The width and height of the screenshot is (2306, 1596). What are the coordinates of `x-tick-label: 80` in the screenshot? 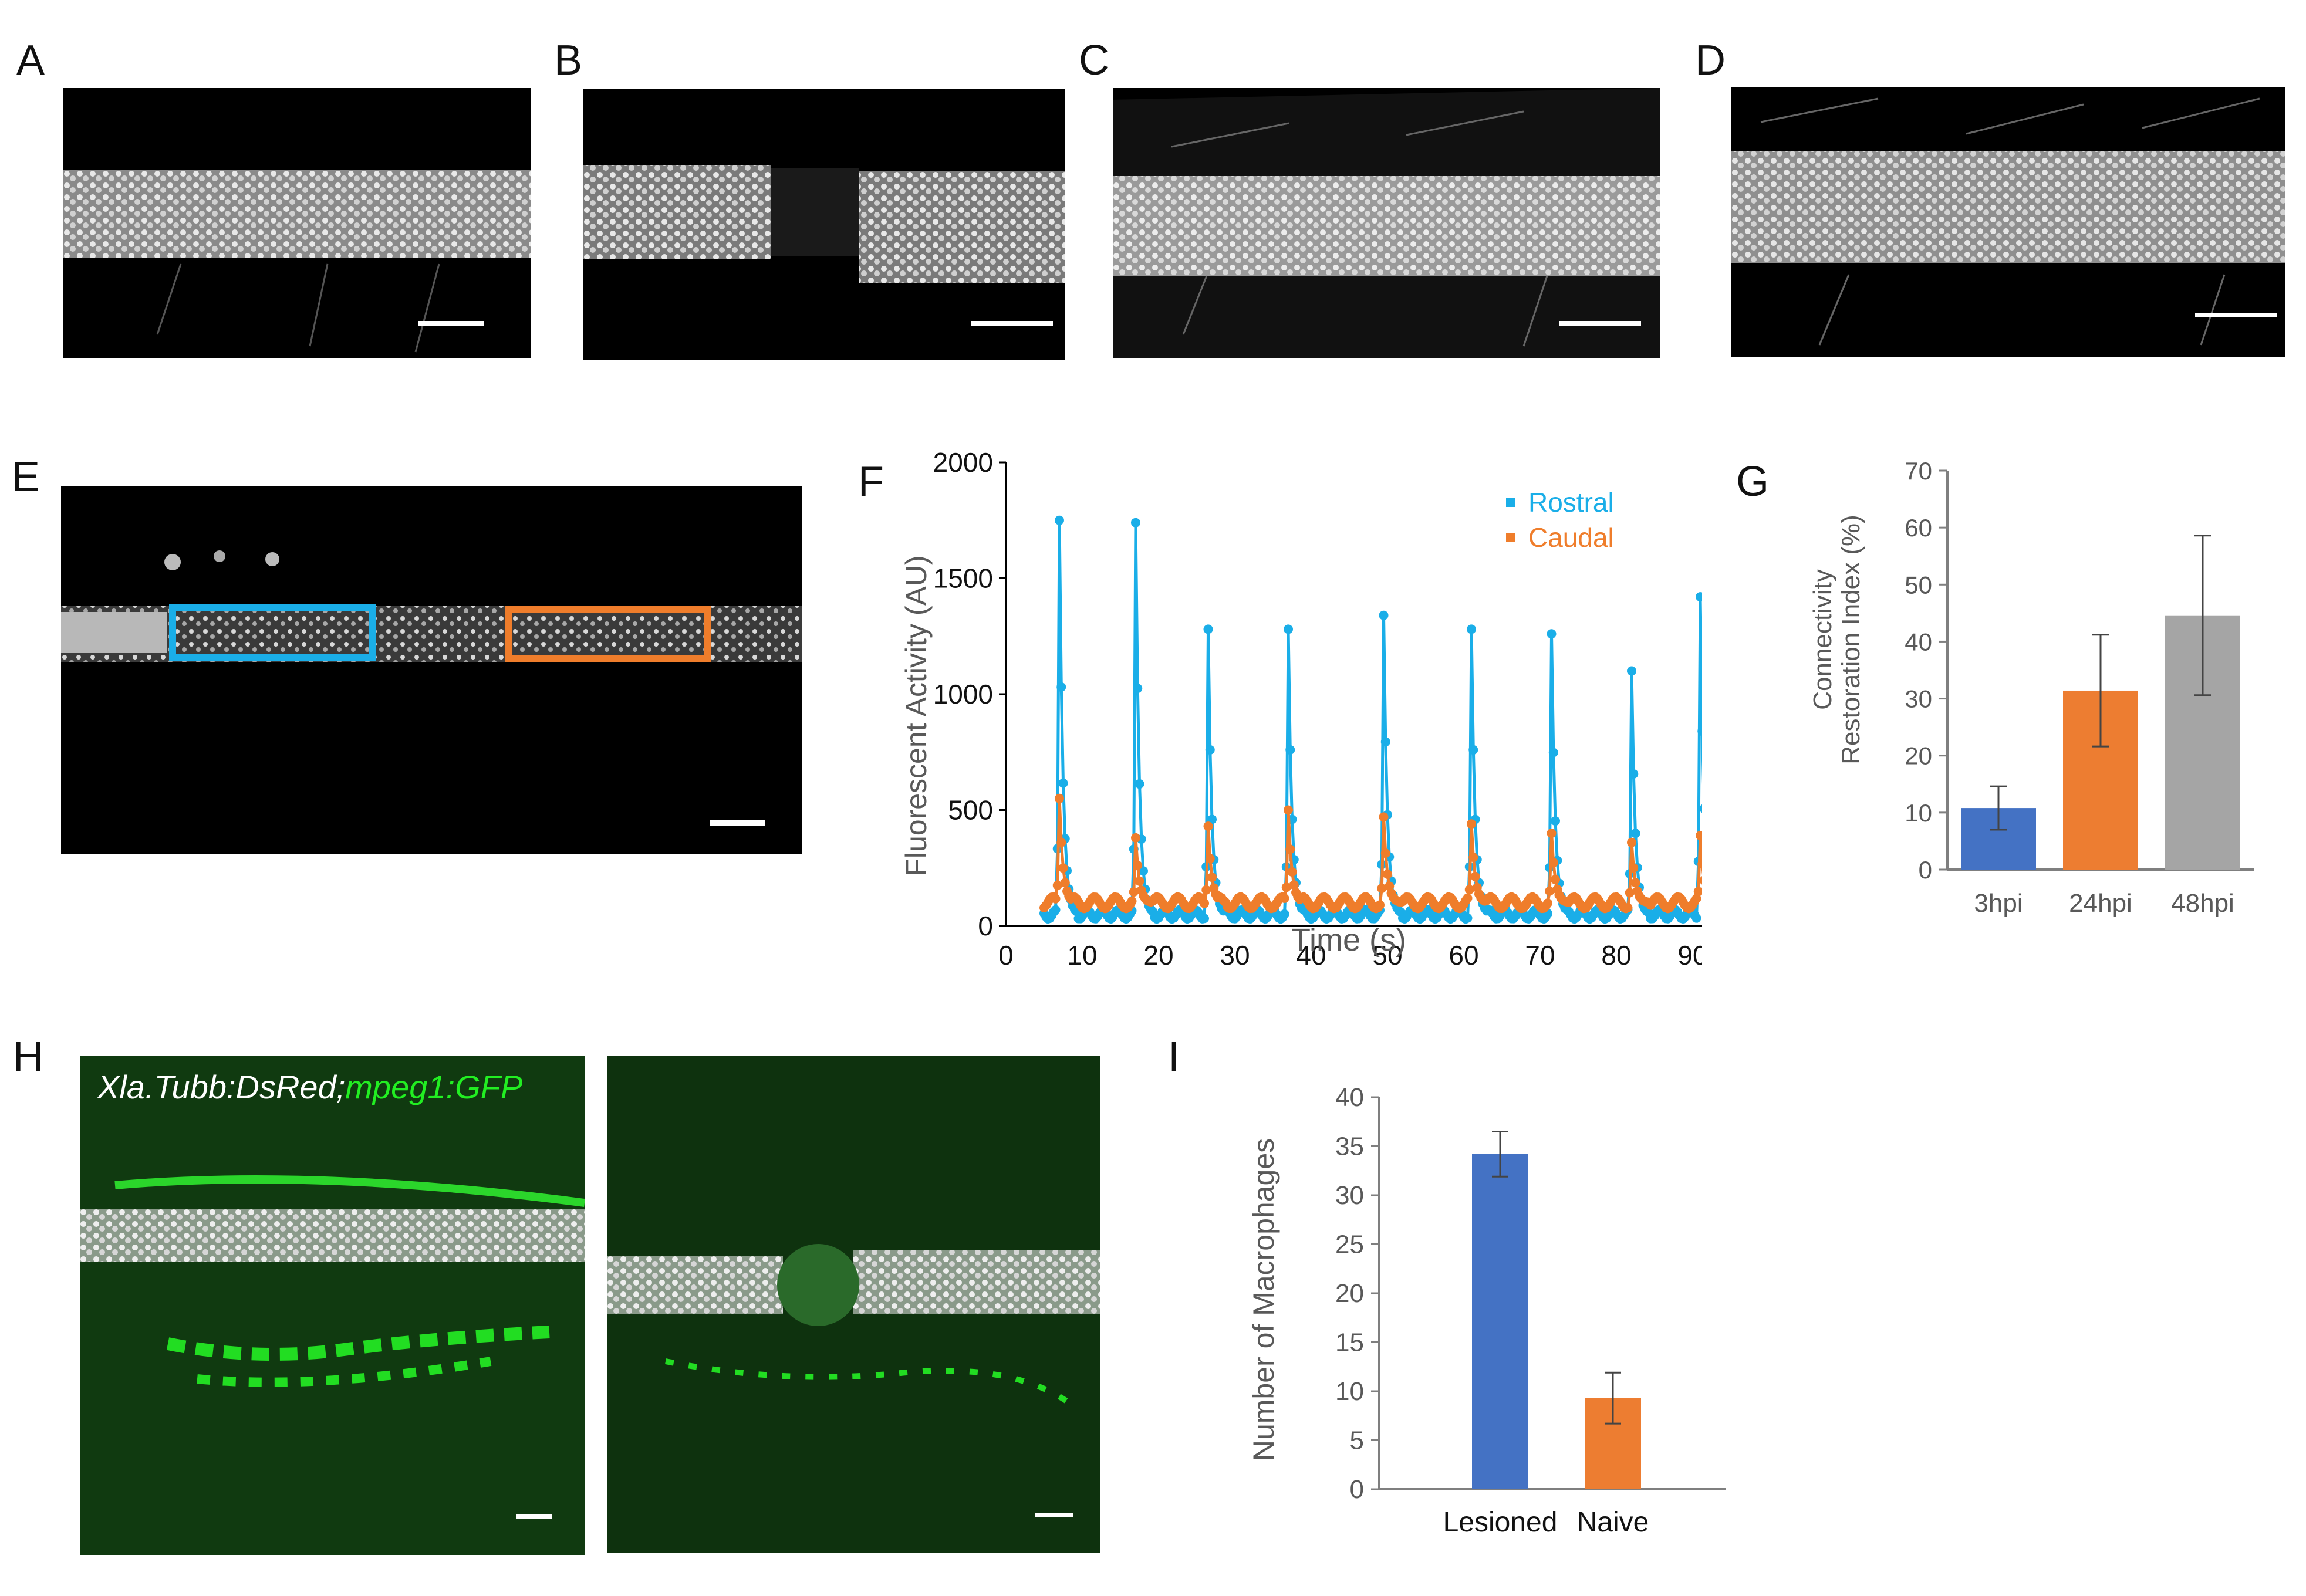 It's located at (1616, 954).